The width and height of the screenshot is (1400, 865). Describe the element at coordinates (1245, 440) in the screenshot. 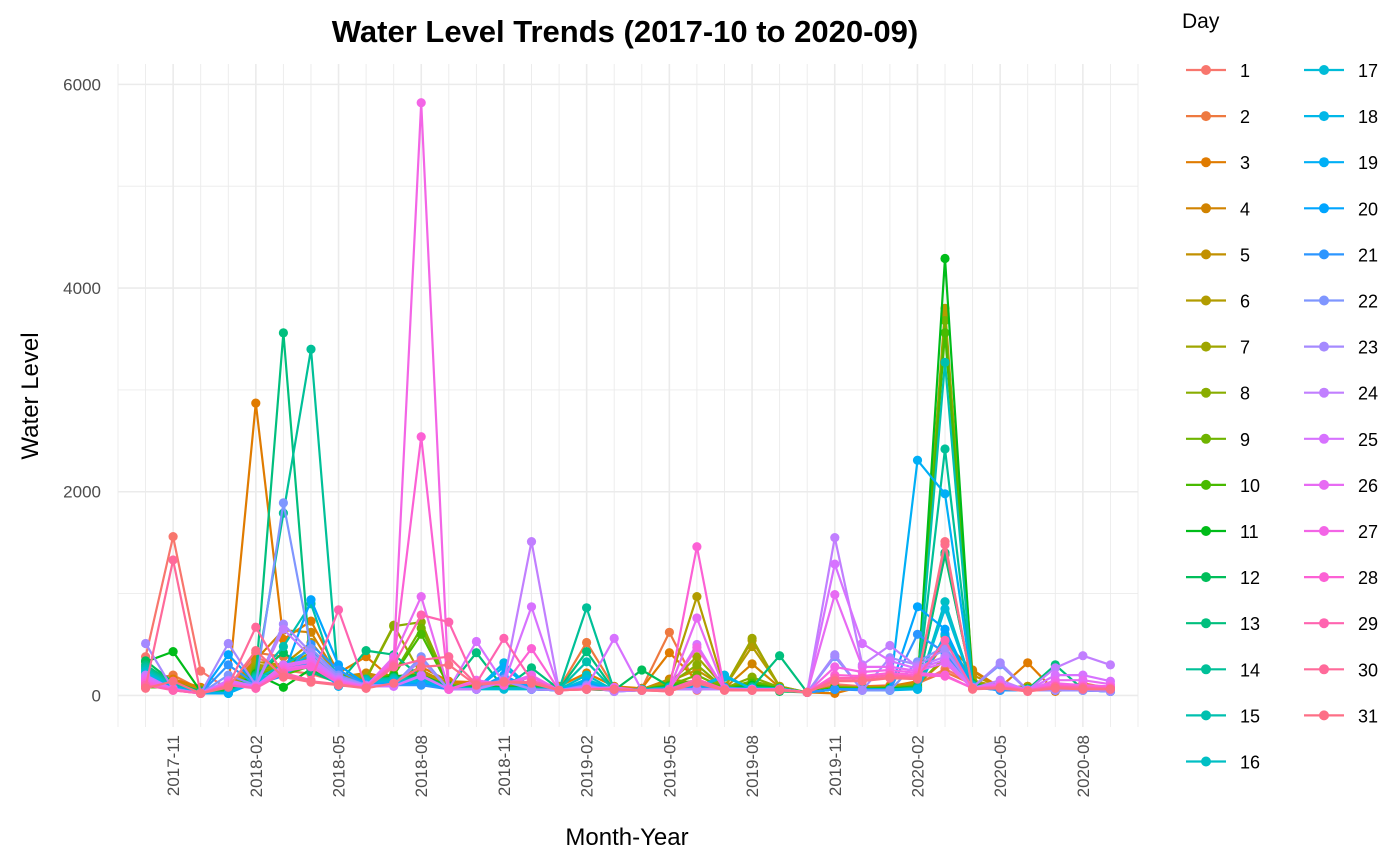

I see `legend-label: 9` at that location.